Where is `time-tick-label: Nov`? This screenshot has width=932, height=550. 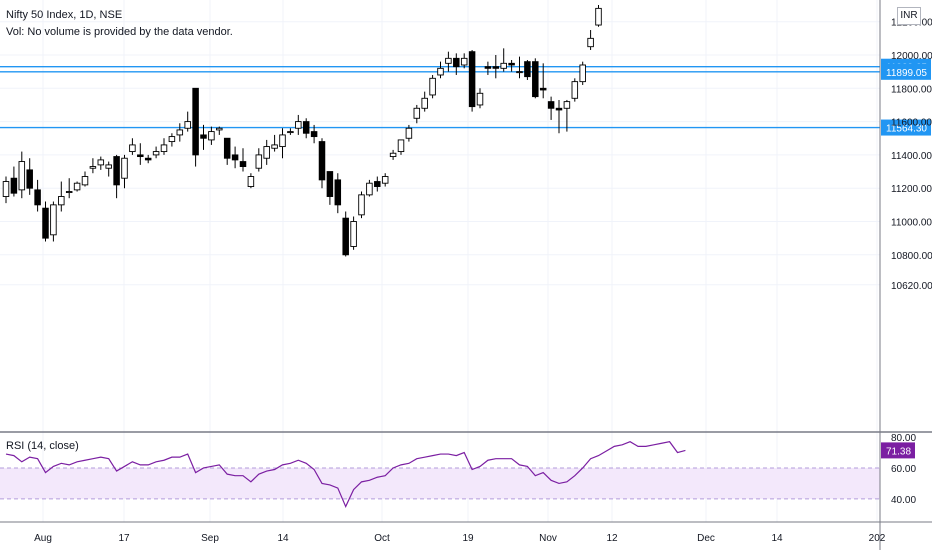
time-tick-label: Nov is located at coordinates (548, 538).